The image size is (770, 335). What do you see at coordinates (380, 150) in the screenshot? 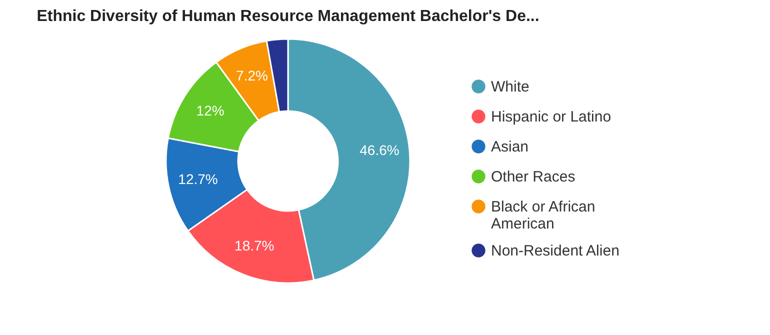
I see `data-label: 46.6%` at bounding box center [380, 150].